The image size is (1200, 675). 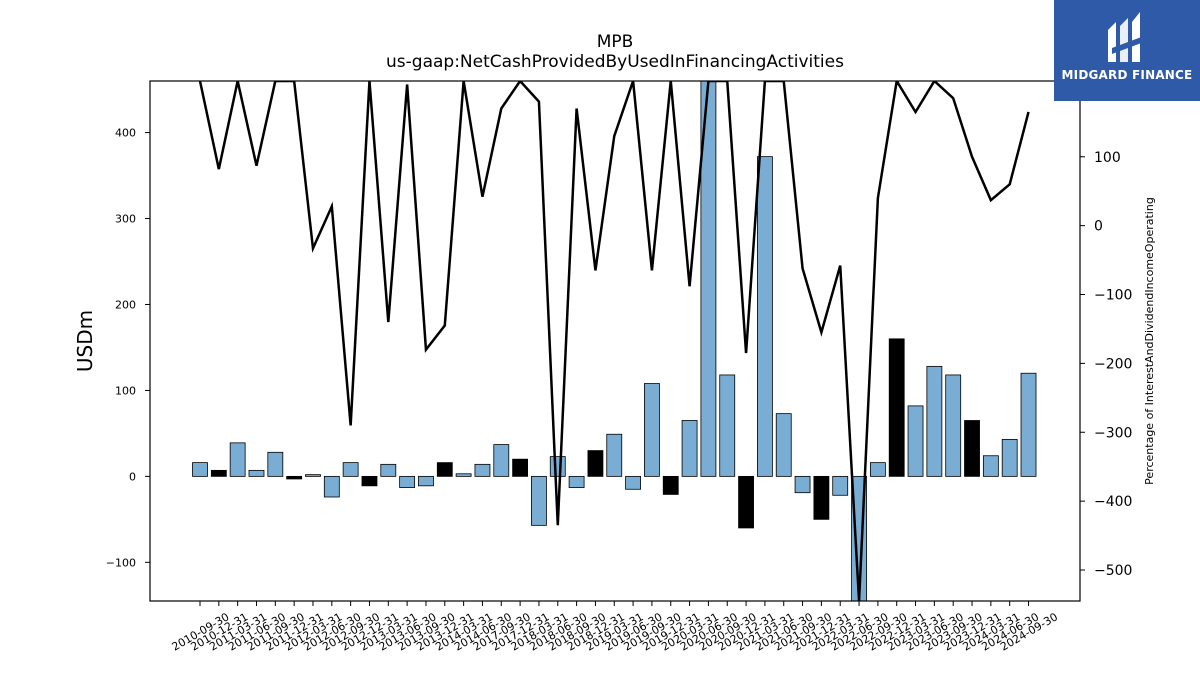 I want to click on y2-tick-label: −300, so click(x=1113, y=433).